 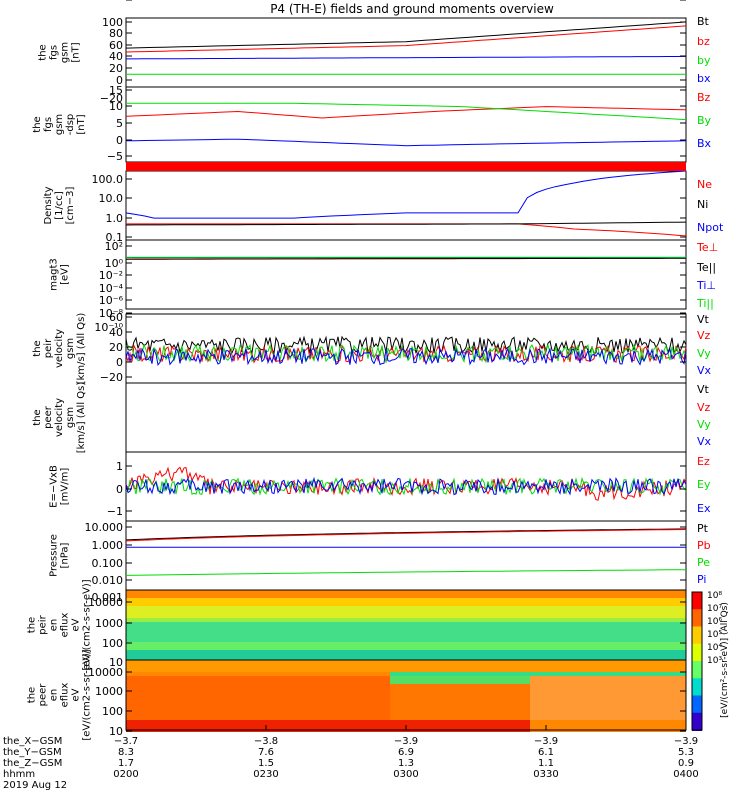 I want to click on ylabel-9-2: peir, so click(x=43, y=624).